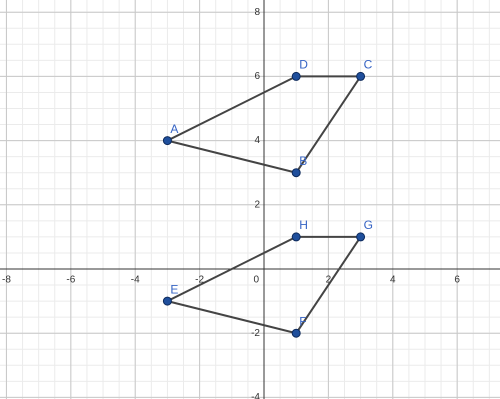  I want to click on x-tick-label: 2, so click(329, 280).